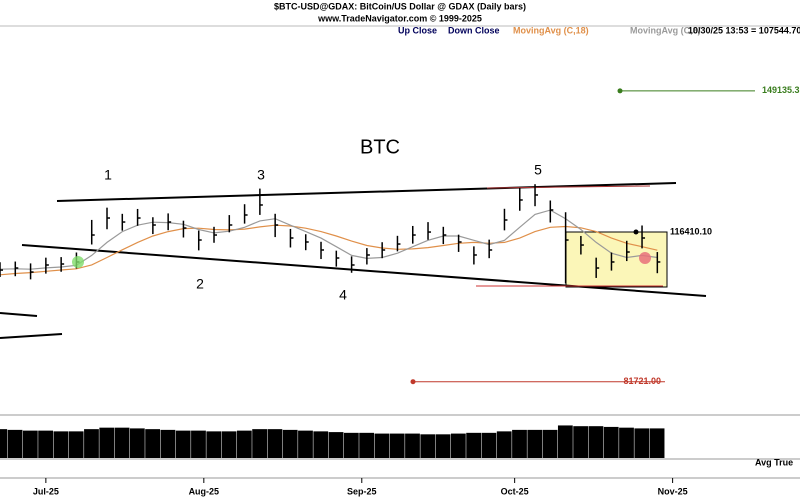 The height and width of the screenshot is (500, 800). Describe the element at coordinates (380, 147) in the screenshot. I see `annotation: BTC` at that location.